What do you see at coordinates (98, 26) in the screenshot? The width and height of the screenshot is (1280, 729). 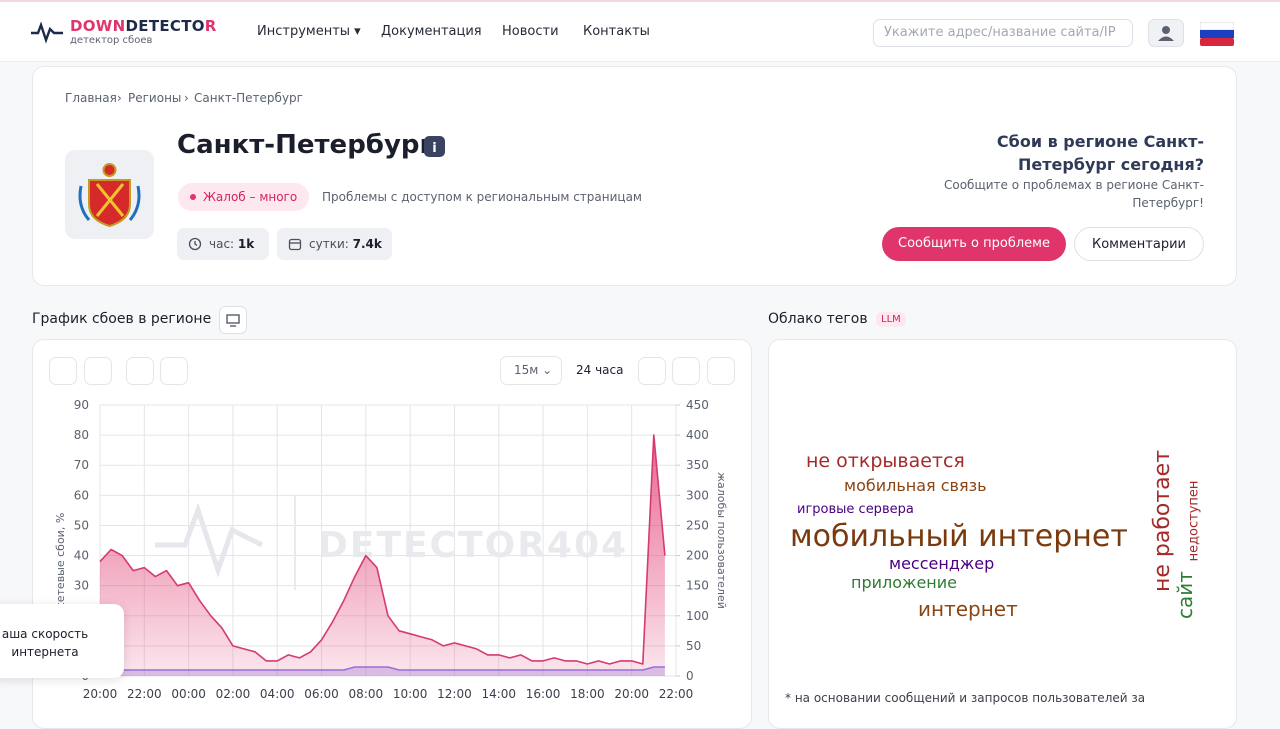 I see `logo-part: DOWN` at bounding box center [98, 26].